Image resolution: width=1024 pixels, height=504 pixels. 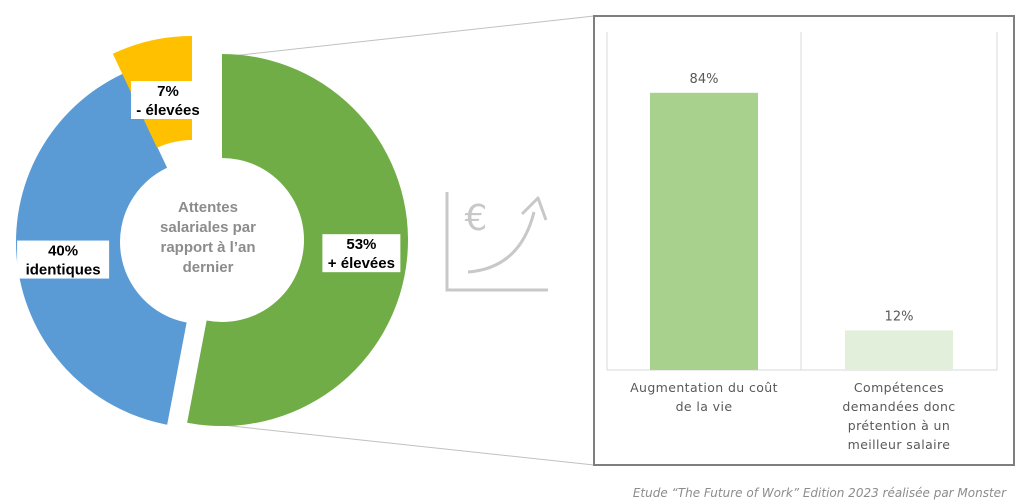 I want to click on donut-center-line: rapport à l’an, so click(x=207, y=247).